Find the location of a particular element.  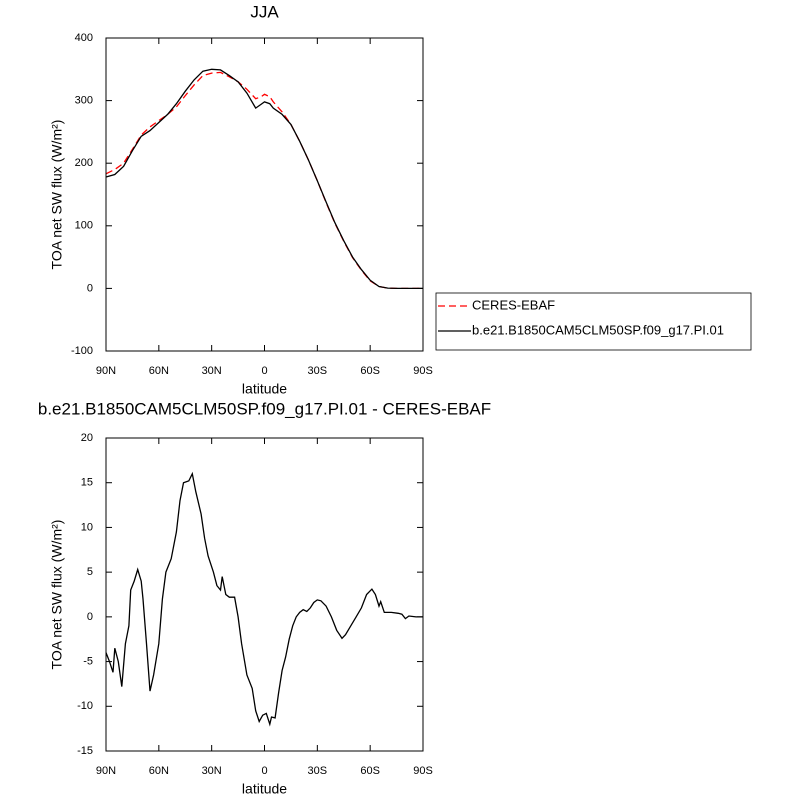

y-tick-label: -15 is located at coordinates (85, 751).